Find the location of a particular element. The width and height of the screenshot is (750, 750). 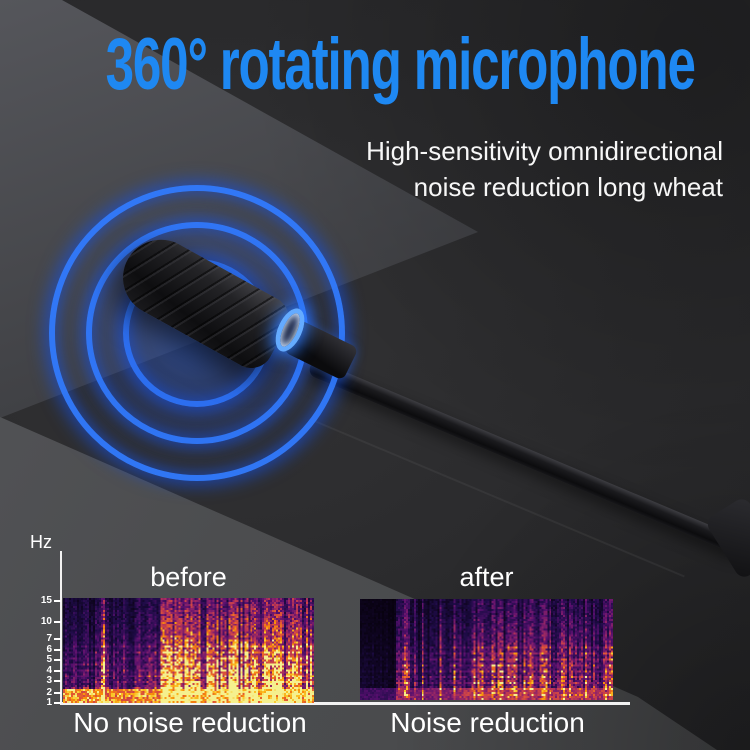

y-tick-label: 5 is located at coordinates (49, 659).